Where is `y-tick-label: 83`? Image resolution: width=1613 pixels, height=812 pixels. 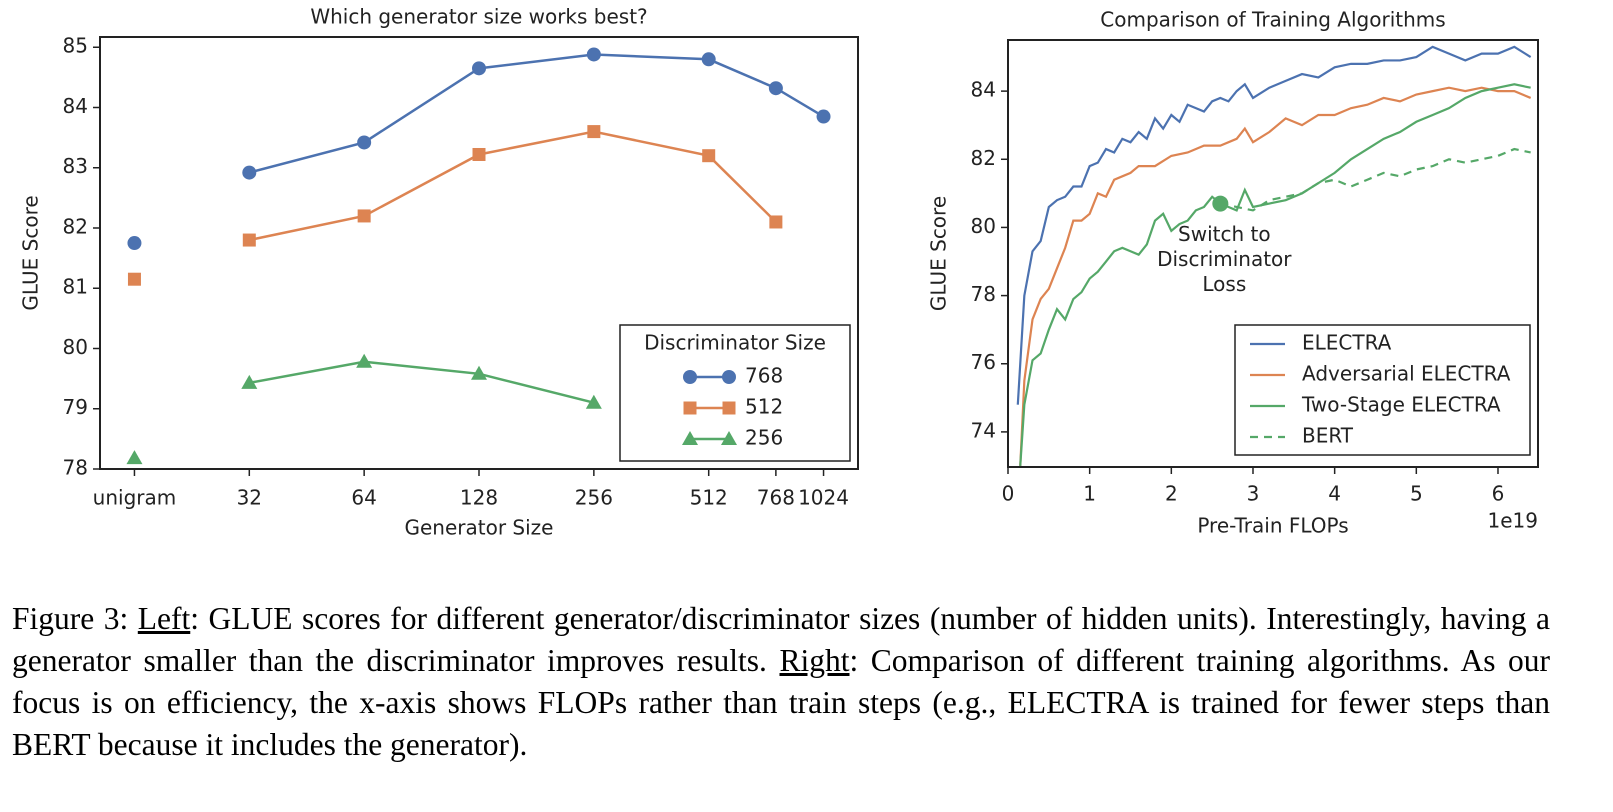
y-tick-label: 83 is located at coordinates (75, 166).